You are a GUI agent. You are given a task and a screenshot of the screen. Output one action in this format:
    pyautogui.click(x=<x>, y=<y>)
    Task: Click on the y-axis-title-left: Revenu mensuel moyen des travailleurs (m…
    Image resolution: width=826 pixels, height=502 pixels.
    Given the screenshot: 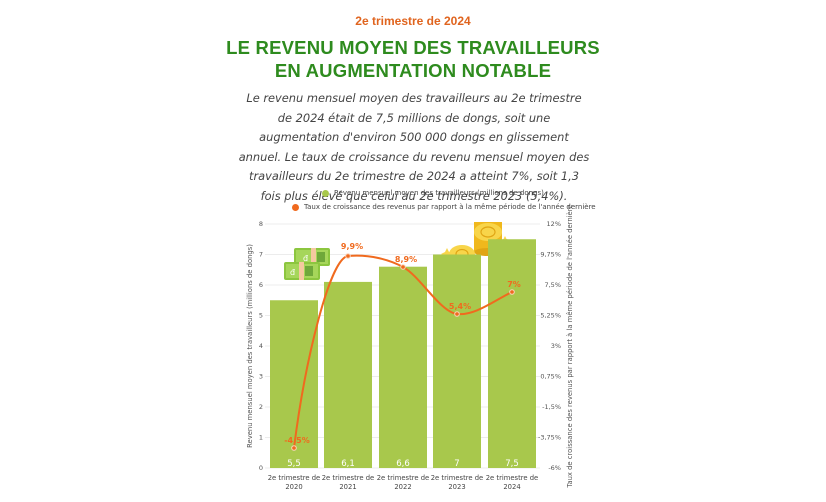 What is the action you would take?
    pyautogui.click(x=250, y=346)
    